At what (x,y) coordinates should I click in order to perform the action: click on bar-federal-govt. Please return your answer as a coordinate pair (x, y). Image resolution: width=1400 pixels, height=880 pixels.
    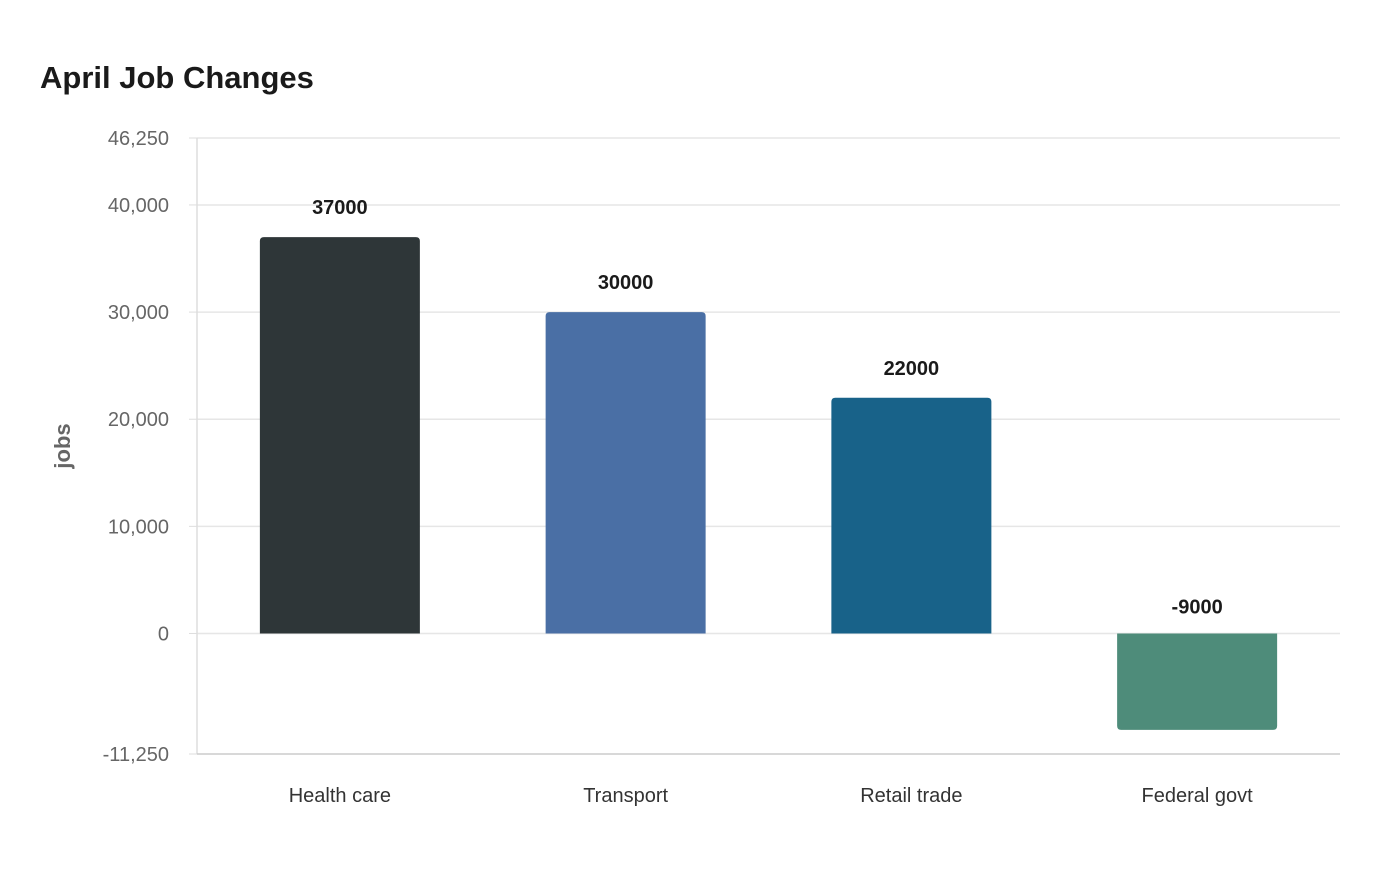
    Looking at the image, I should click on (1197, 681).